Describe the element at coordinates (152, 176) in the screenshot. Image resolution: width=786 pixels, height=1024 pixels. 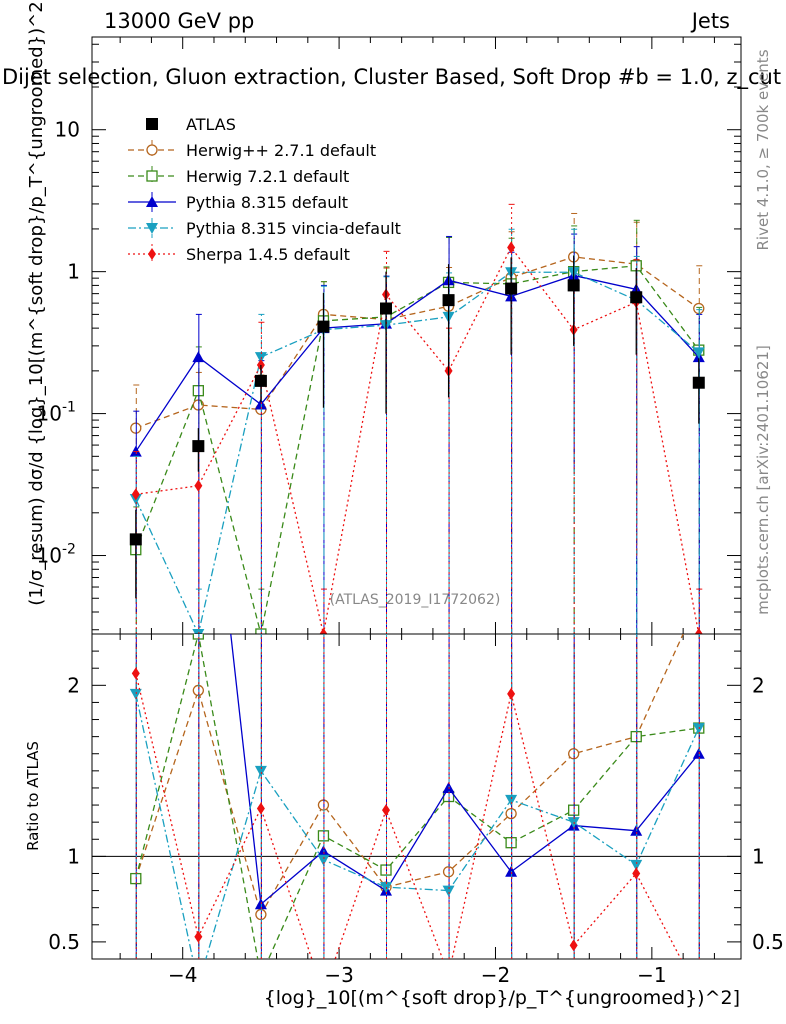
I see `legend-marker-herwig-7-2-1-default` at that location.